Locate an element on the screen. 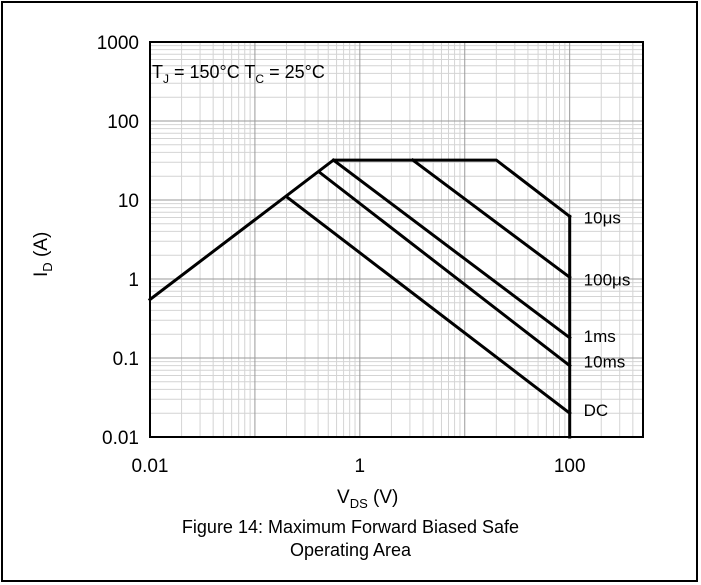 This screenshot has height=585, width=701. figure-caption-line2: Operating Area is located at coordinates (350, 550).